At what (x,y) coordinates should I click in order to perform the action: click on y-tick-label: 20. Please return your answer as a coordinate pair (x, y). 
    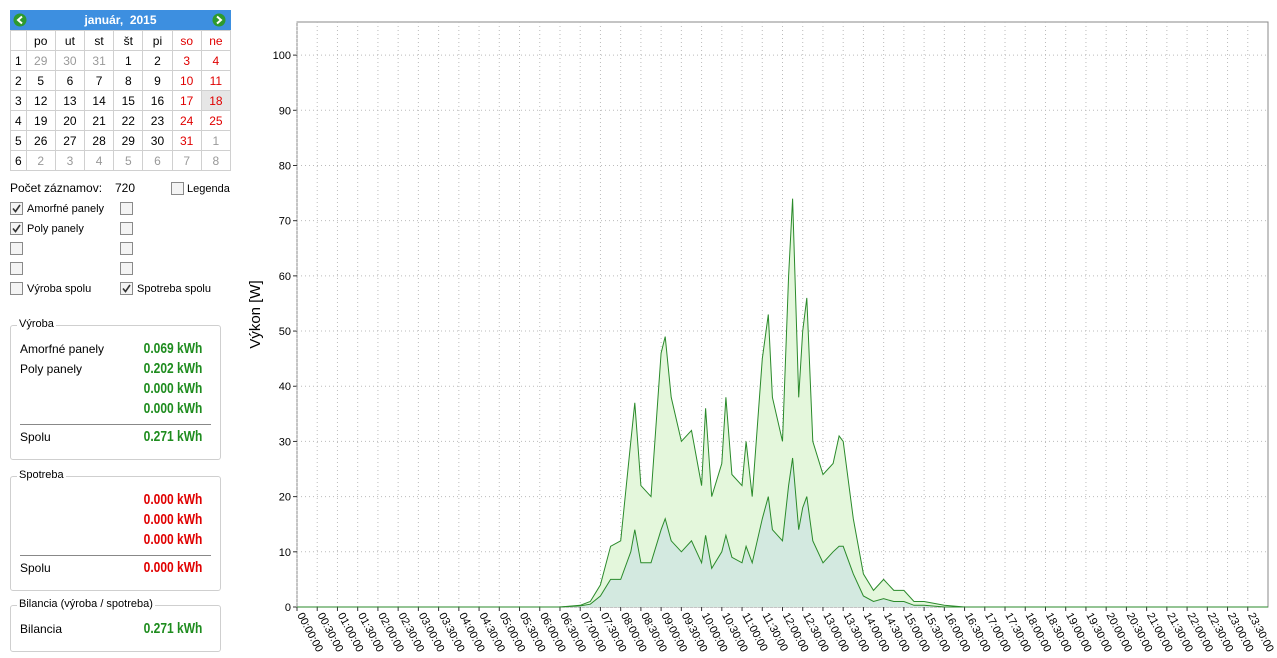
    Looking at the image, I should click on (285, 498).